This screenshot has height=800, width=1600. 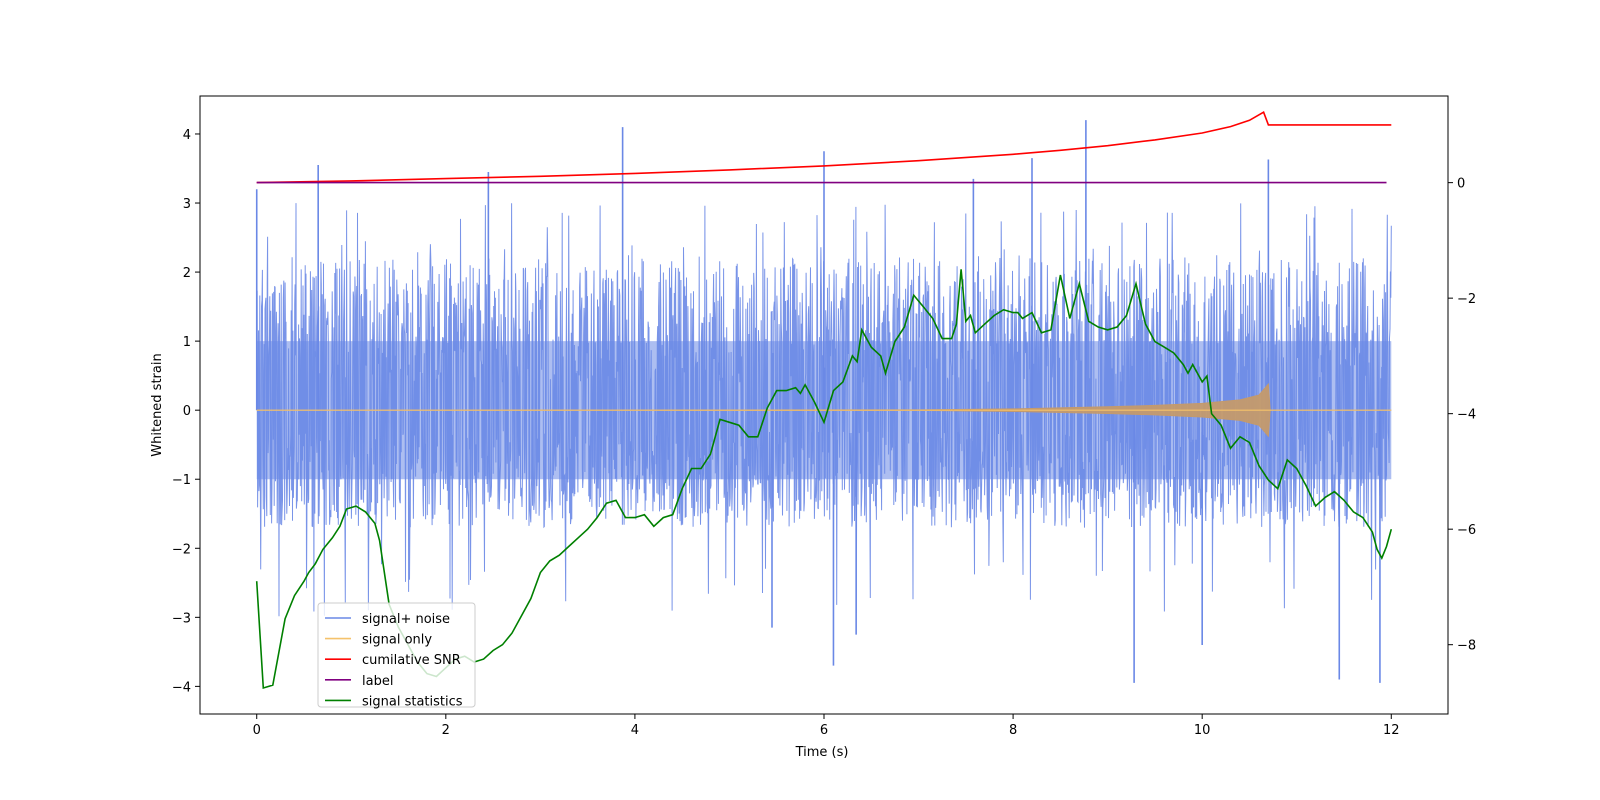 I want to click on y2-tick-label: 0, so click(x=1461, y=184).